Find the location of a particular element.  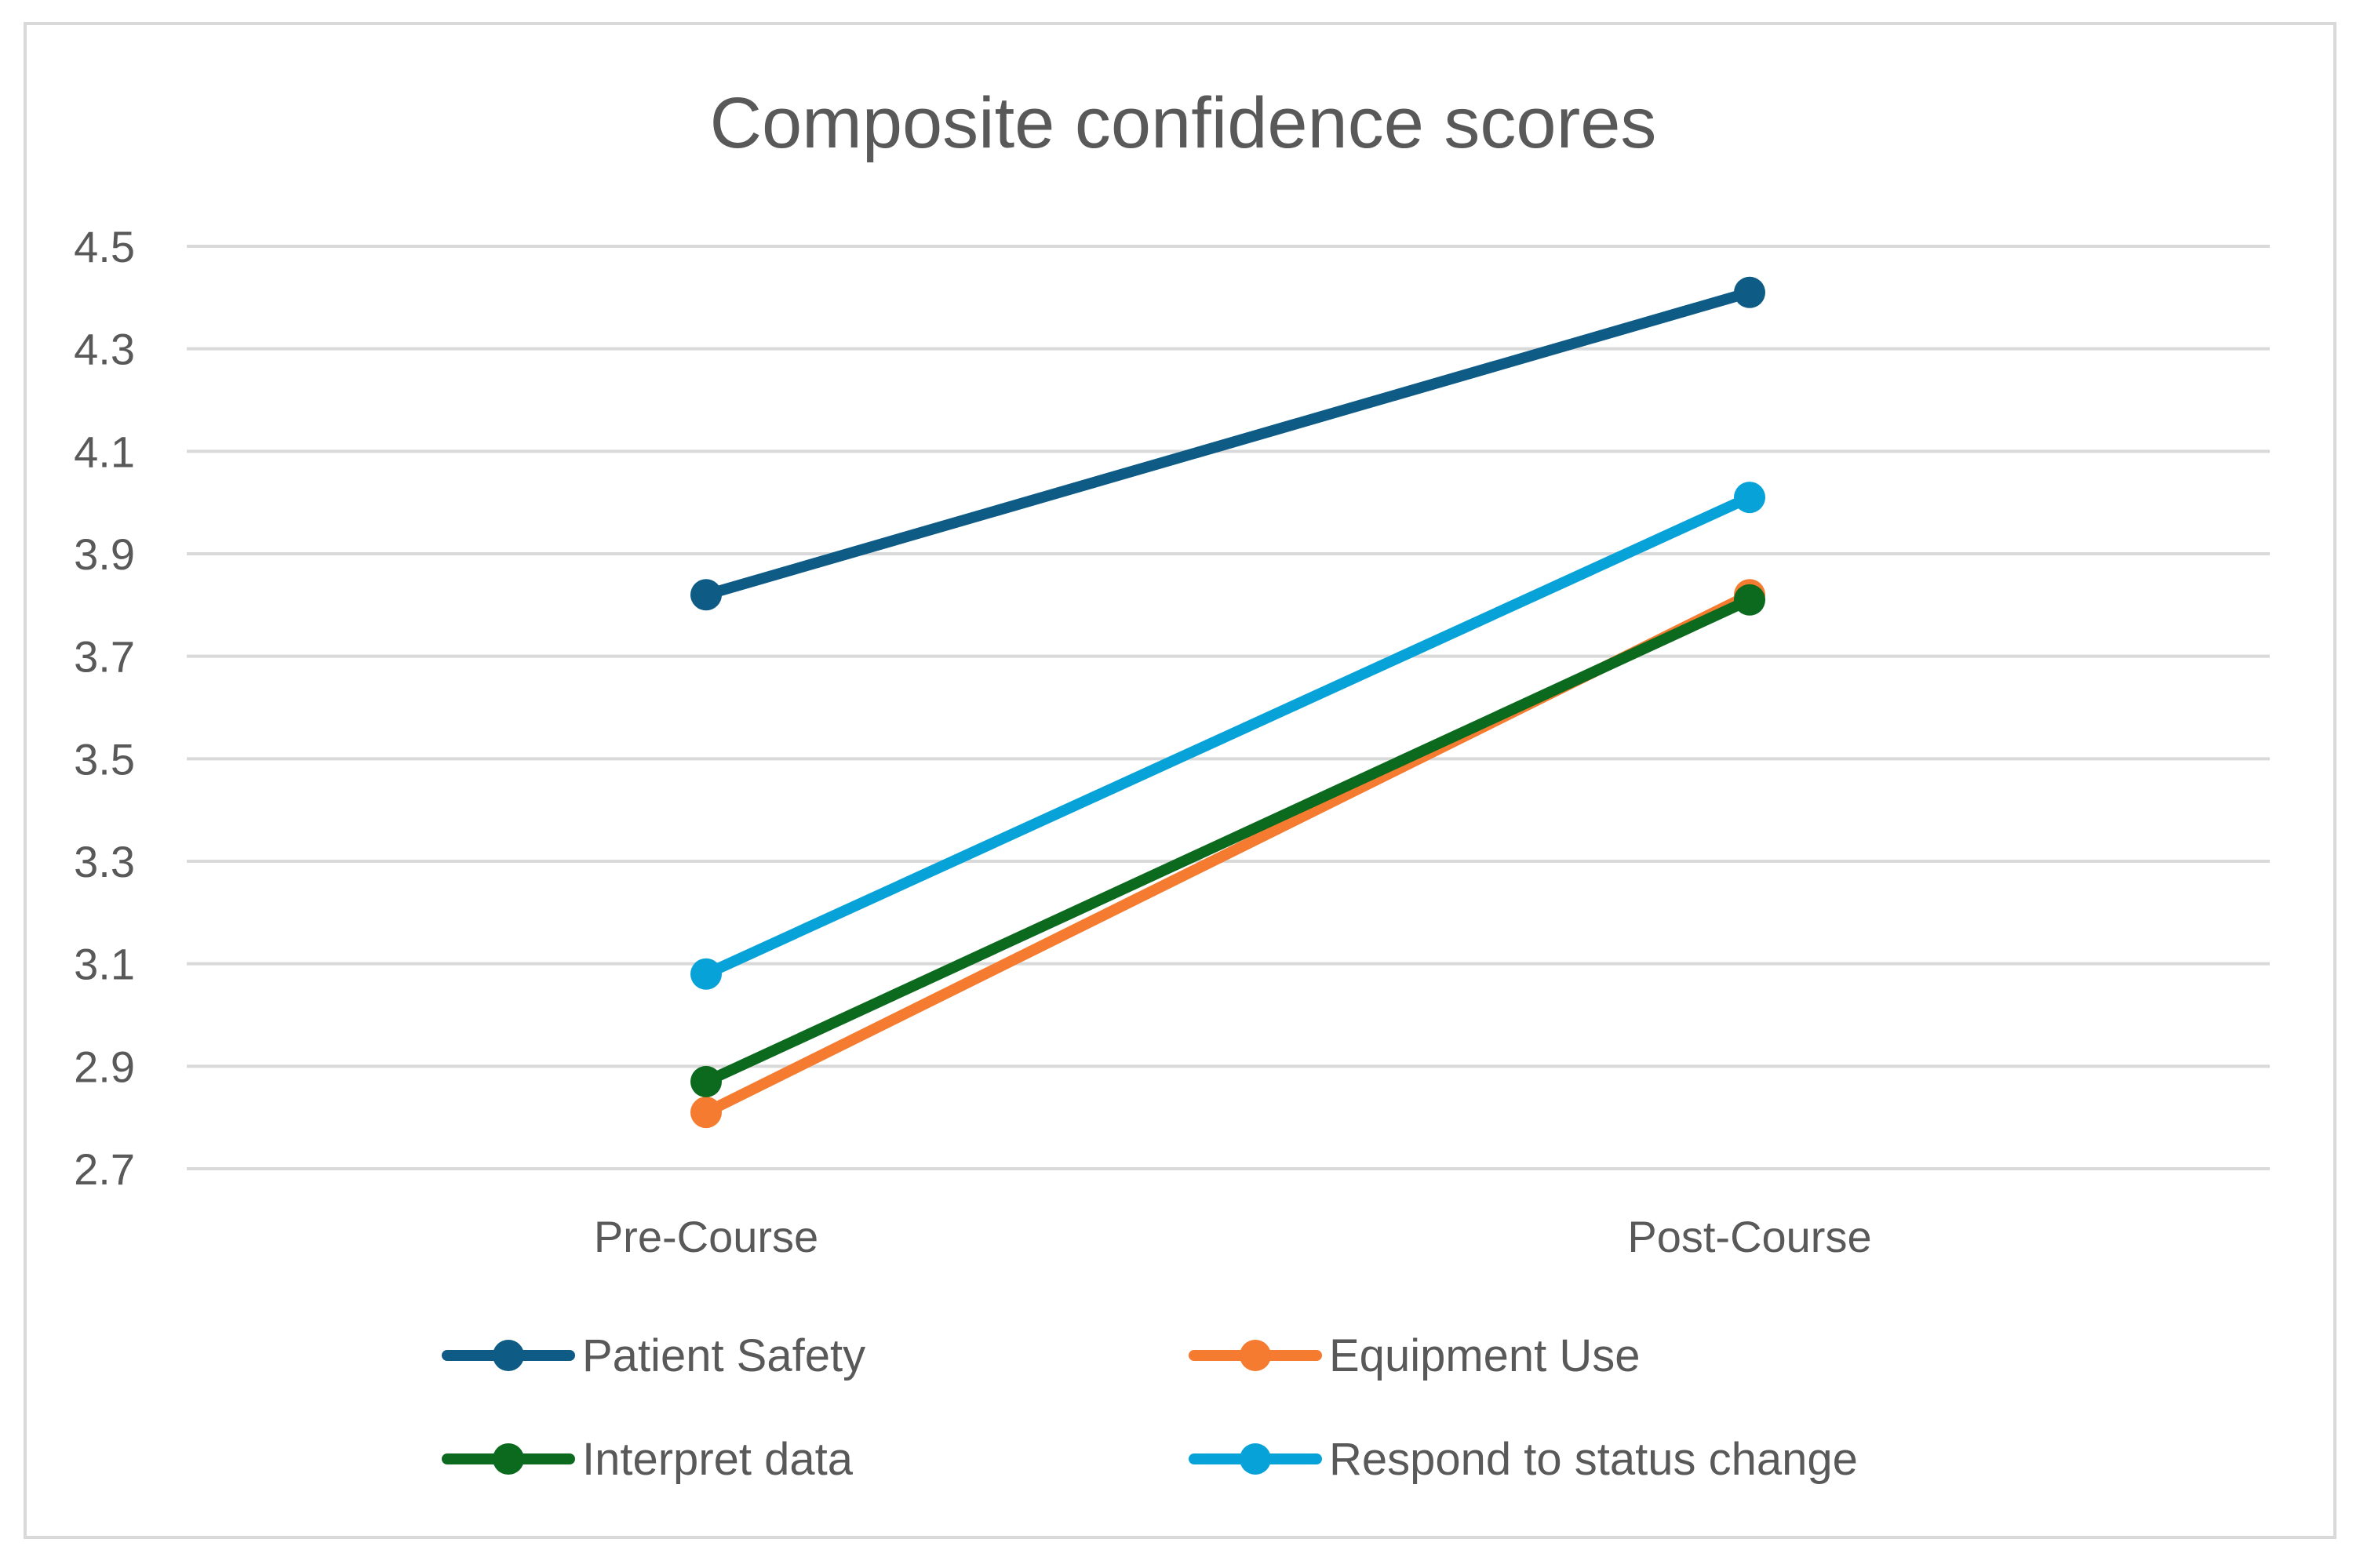

x-tick-label: Pre-Course is located at coordinates (706, 1236).